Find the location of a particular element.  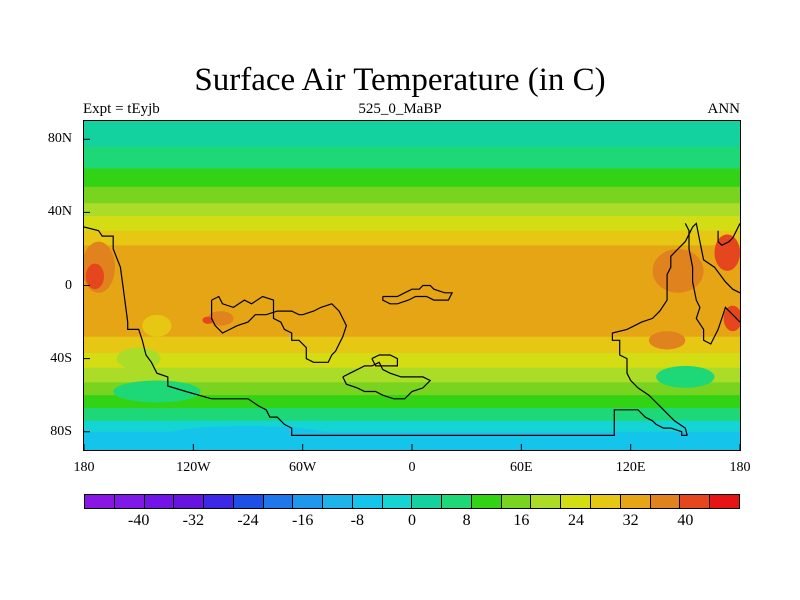

color-legend-label: -16 is located at coordinates (302, 520).